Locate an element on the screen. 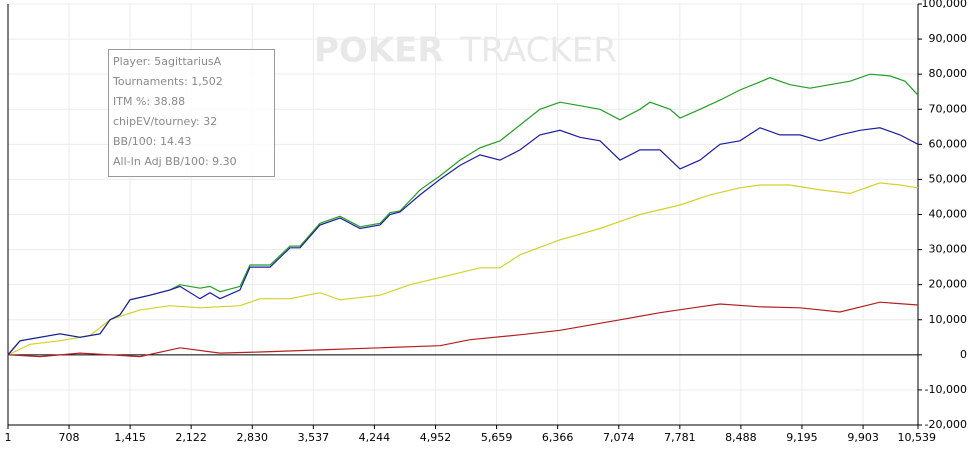 The image size is (973, 453). x-tick-label: 4,952 is located at coordinates (436, 437).